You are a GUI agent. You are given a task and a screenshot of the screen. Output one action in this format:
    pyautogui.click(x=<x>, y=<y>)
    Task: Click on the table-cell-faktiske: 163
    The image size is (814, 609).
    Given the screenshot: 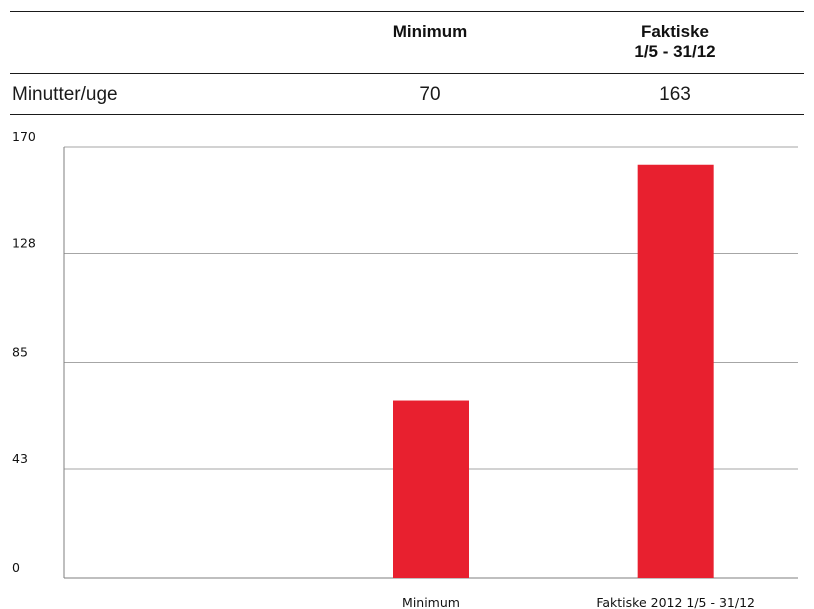 What is the action you would take?
    pyautogui.click(x=675, y=94)
    